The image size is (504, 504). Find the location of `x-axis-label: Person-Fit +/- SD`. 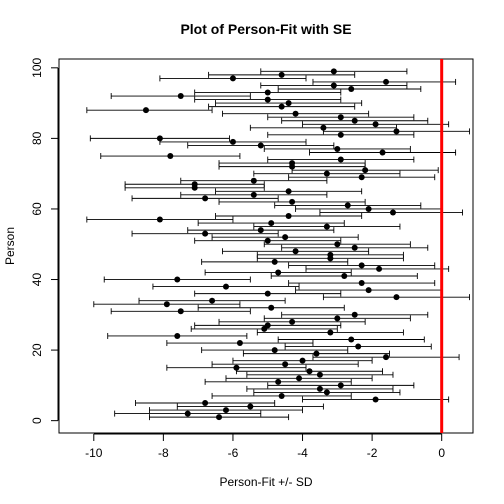

x-axis-label: Person-Fit +/- SD is located at coordinates (265, 482).